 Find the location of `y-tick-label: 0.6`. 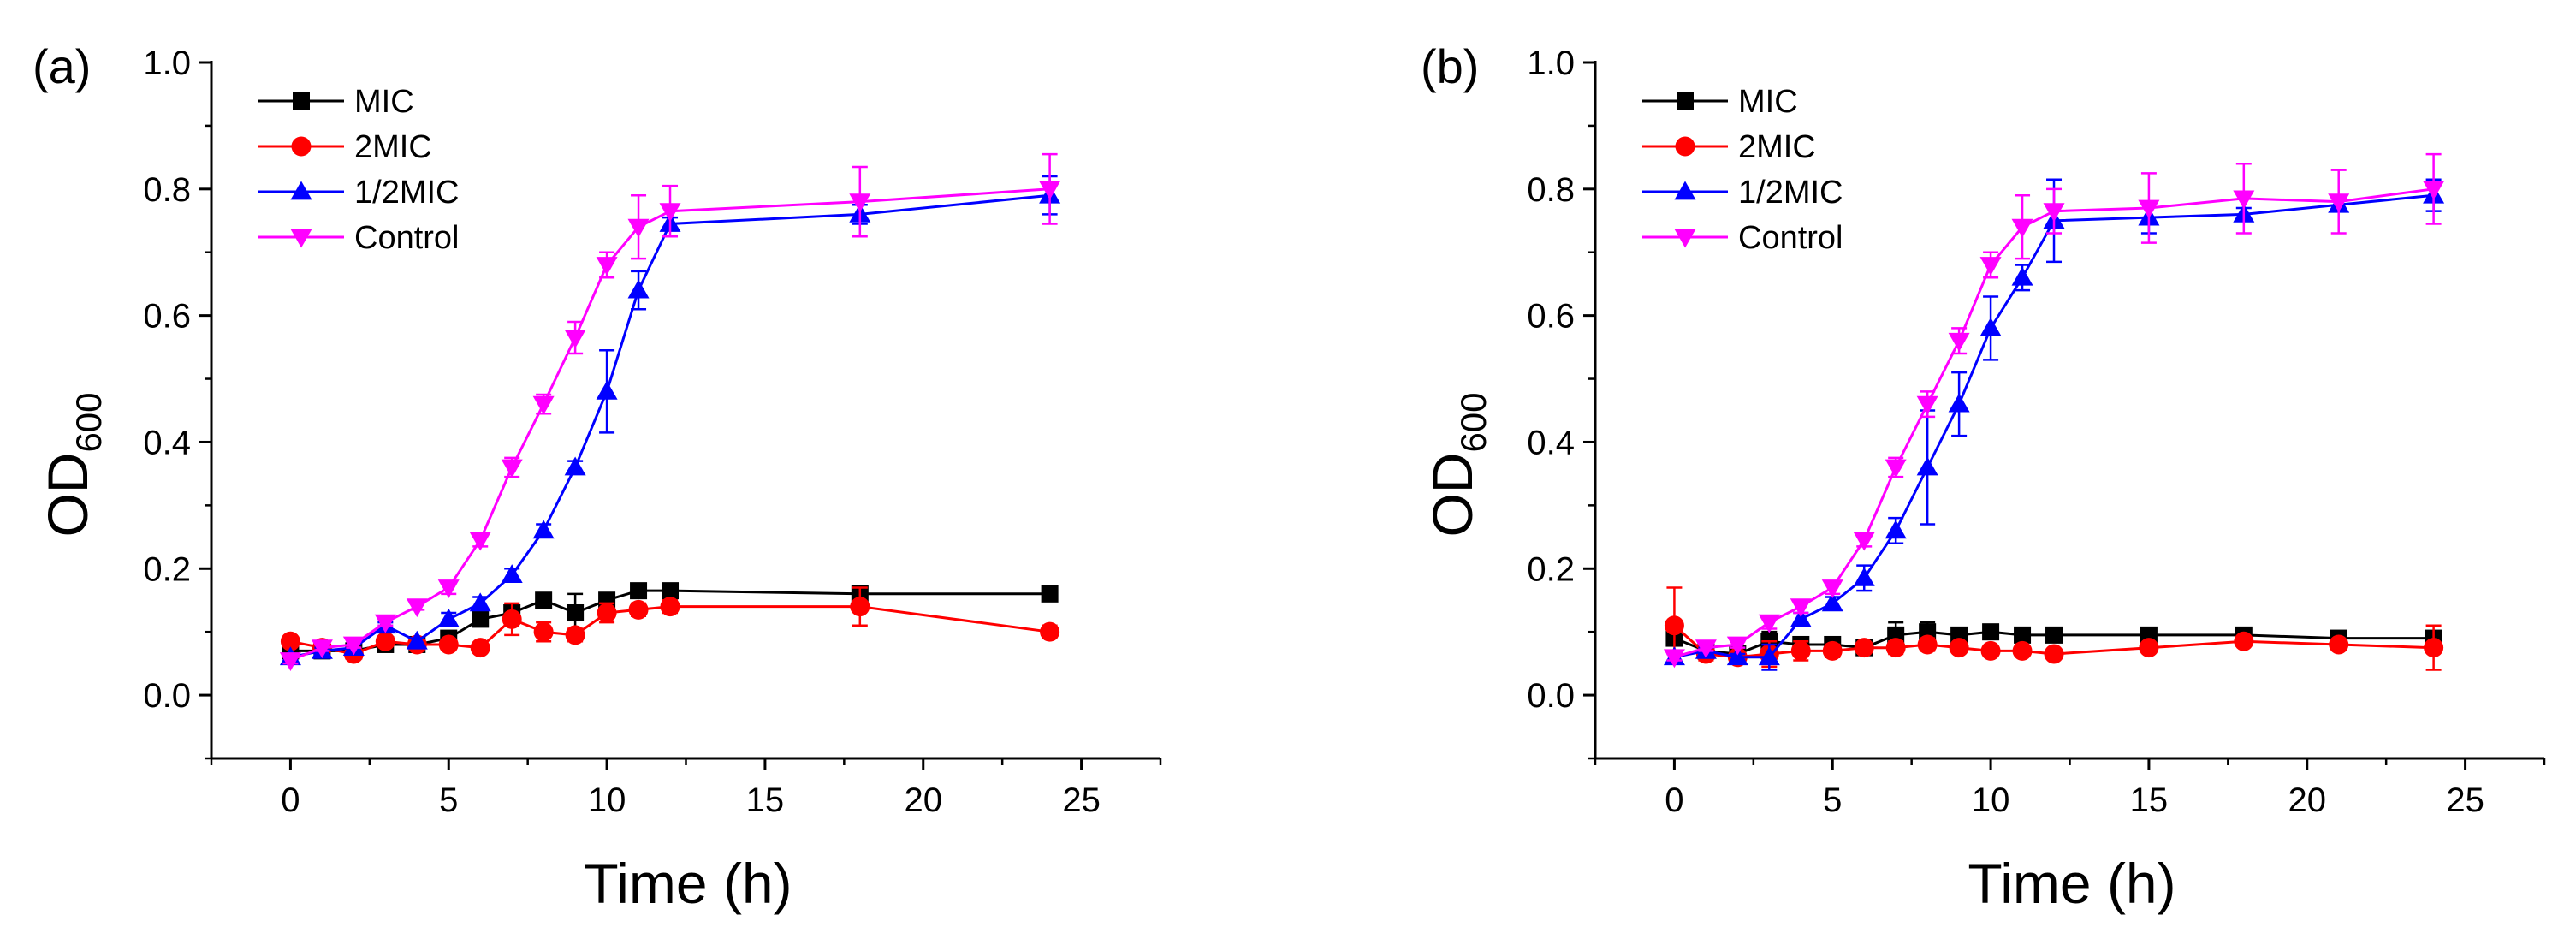

y-tick-label: 0.6 is located at coordinates (1551, 317).